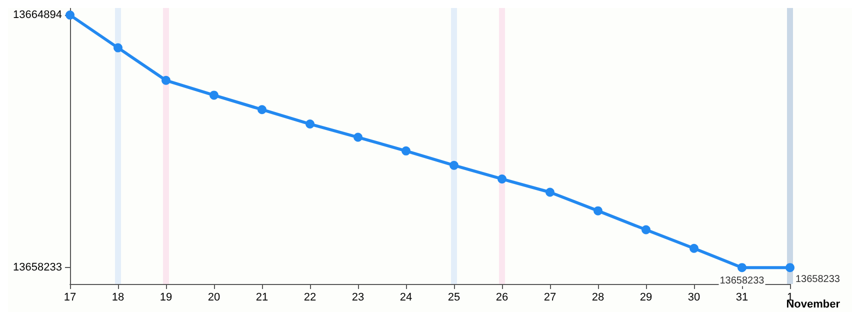  What do you see at coordinates (550, 298) in the screenshot?
I see `x-tick-label: 27` at bounding box center [550, 298].